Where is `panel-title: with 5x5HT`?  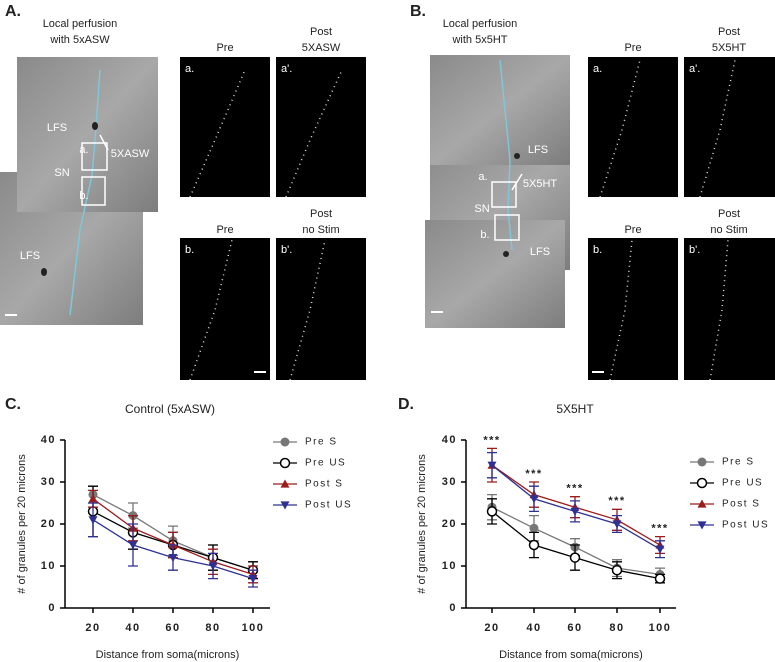 panel-title: with 5x5HT is located at coordinates (479, 40).